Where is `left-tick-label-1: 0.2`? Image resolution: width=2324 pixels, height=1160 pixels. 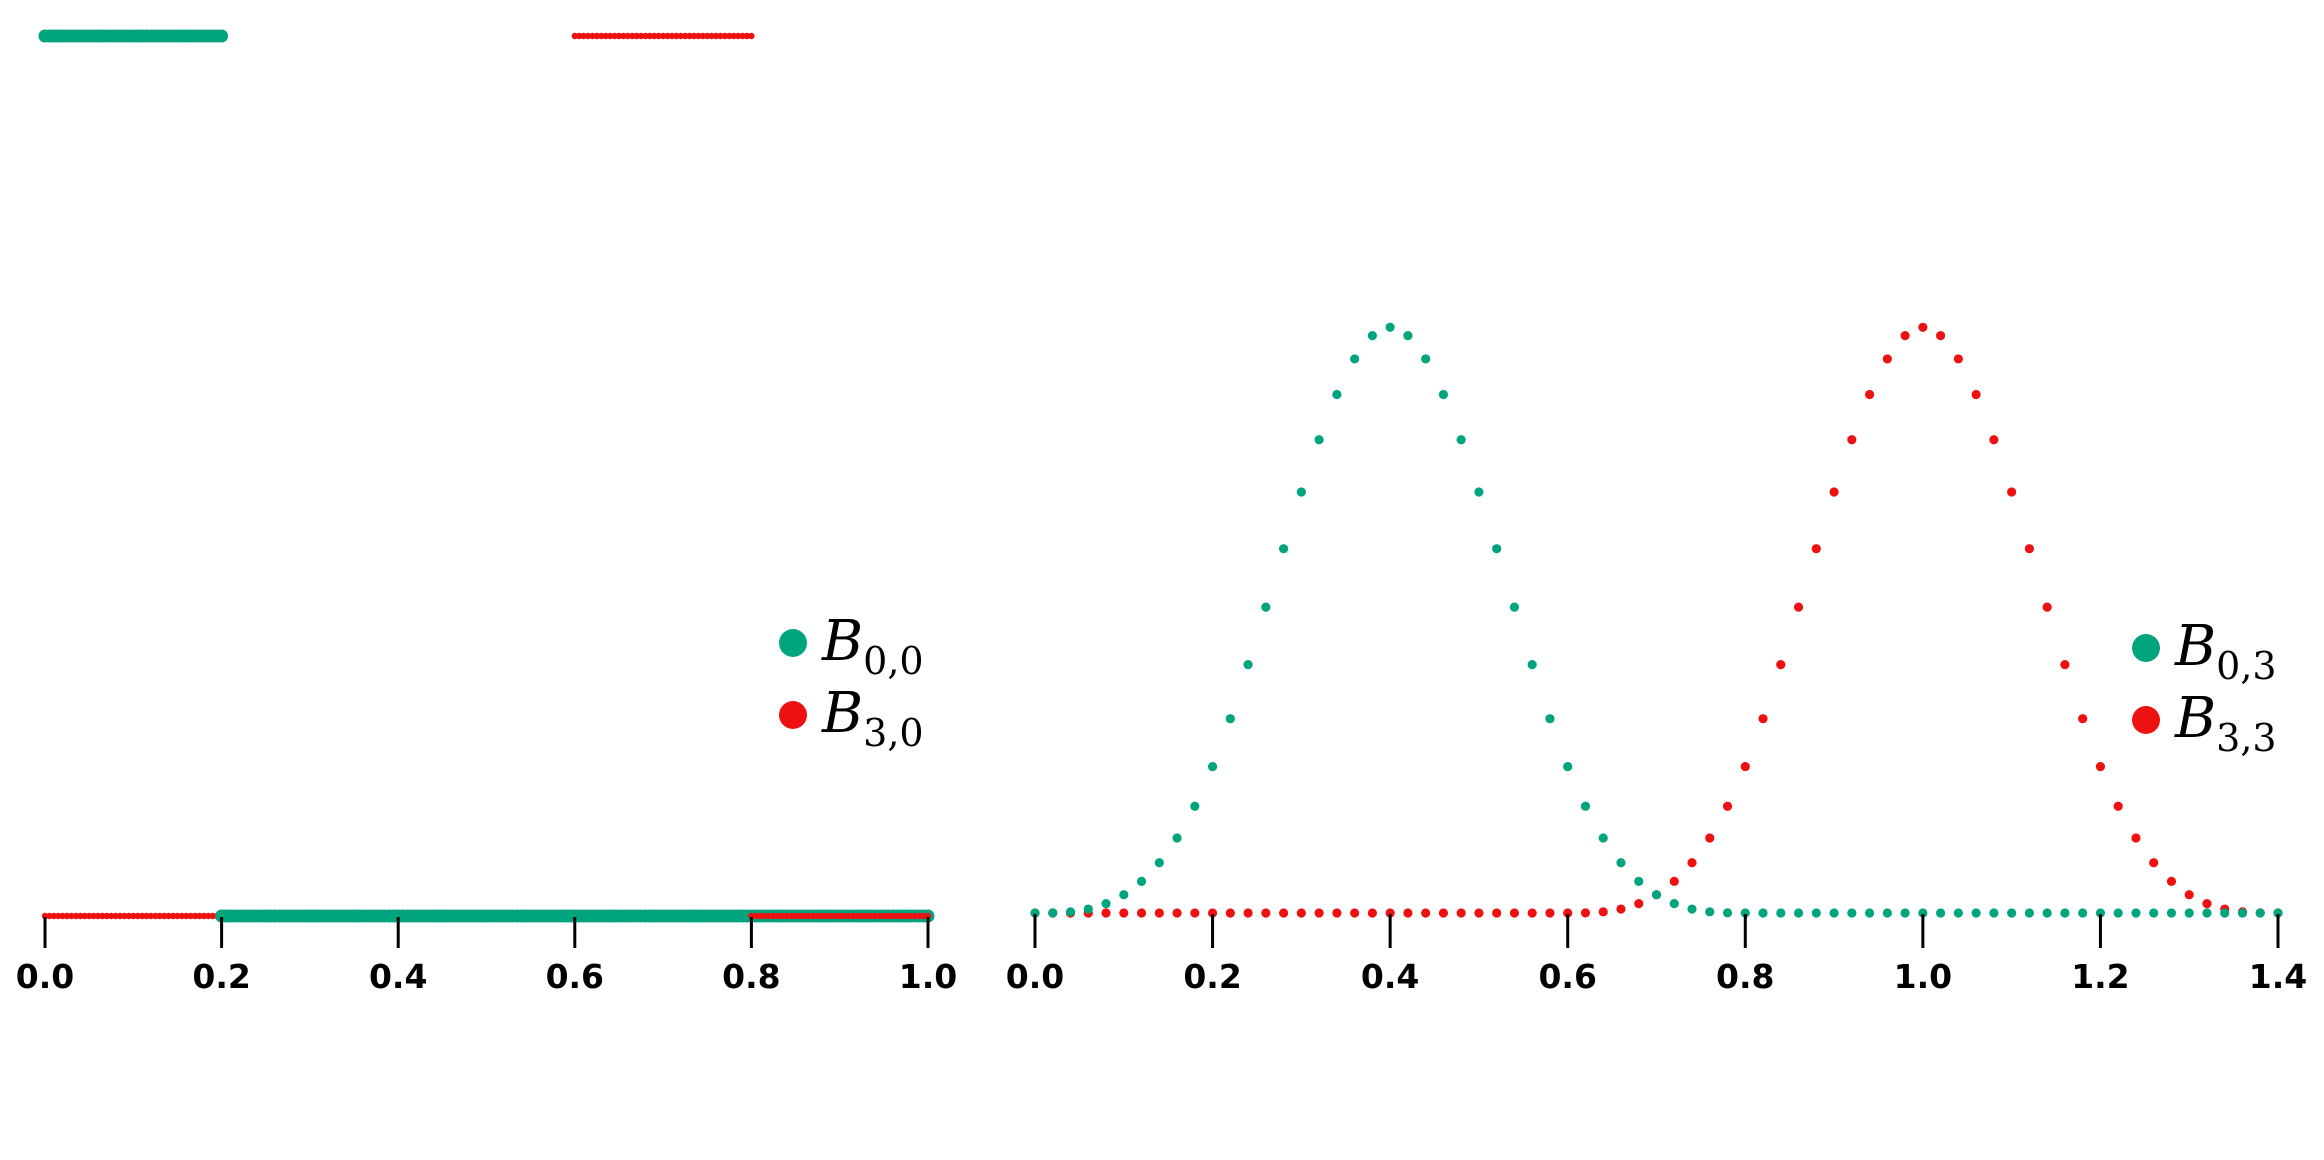
left-tick-label-1: 0.2 is located at coordinates (221, 976).